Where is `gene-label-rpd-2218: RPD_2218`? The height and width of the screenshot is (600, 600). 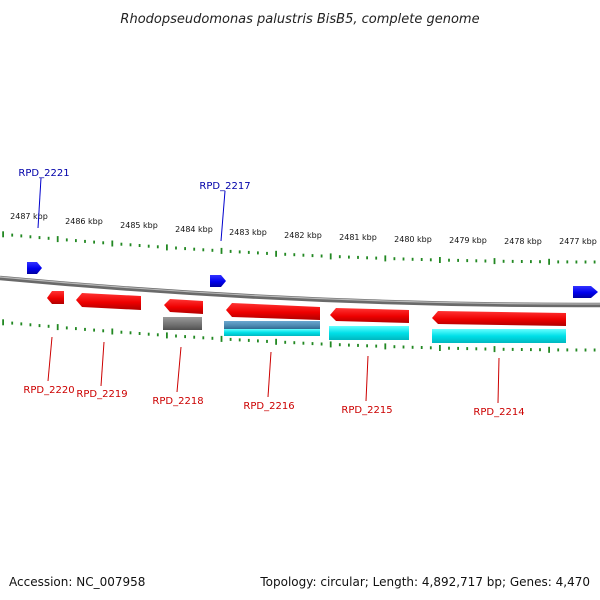 gene-label-rpd-2218: RPD_2218 is located at coordinates (177, 401).